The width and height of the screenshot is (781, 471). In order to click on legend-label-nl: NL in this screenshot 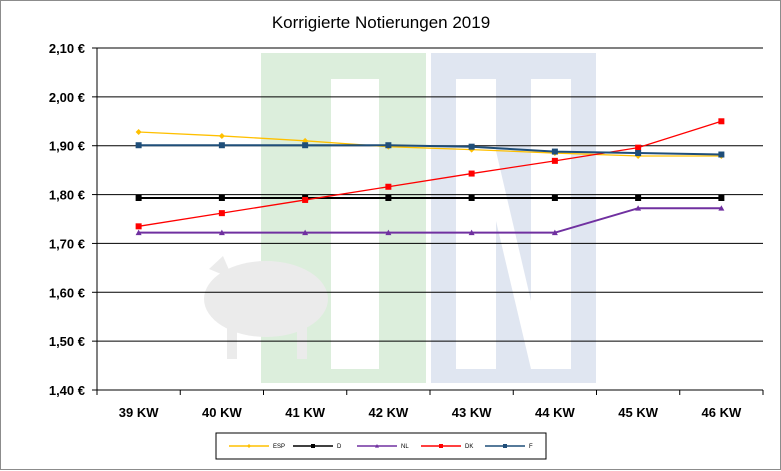, I will do `click(405, 447)`.